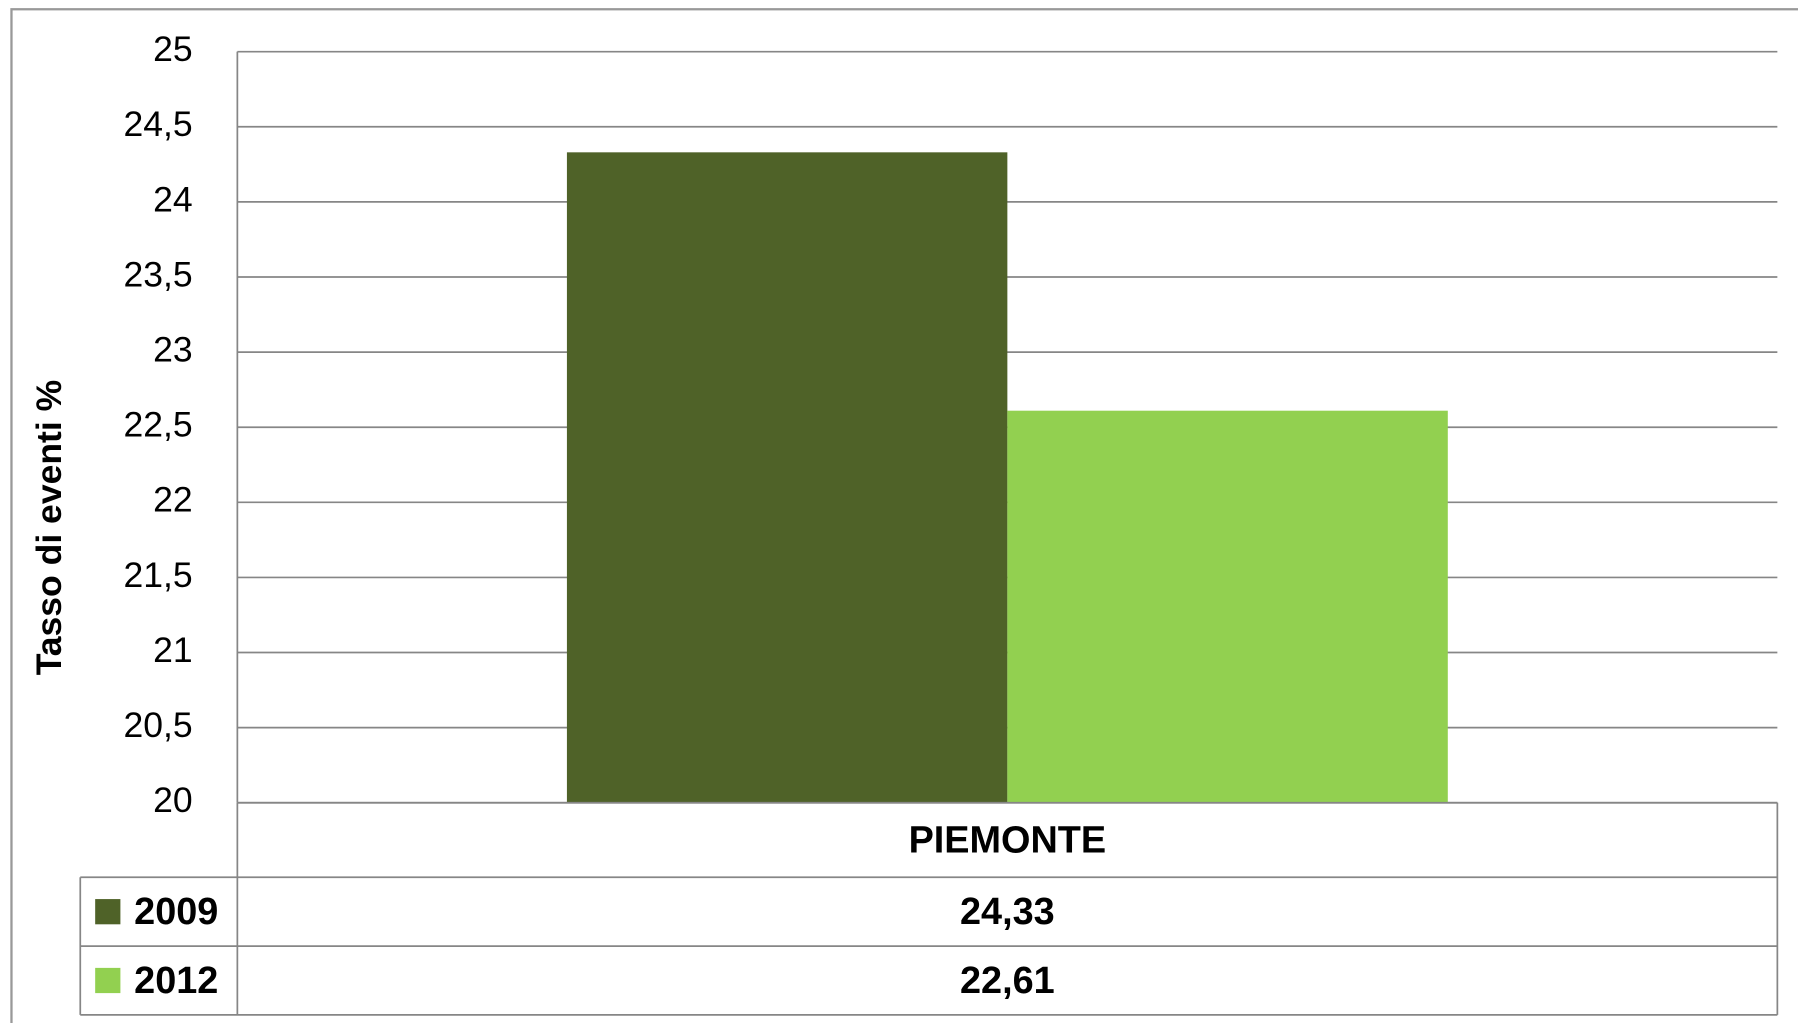 This screenshot has width=1798, height=1028. Describe the element at coordinates (173, 650) in the screenshot. I see `y-tick-label: 21` at that location.